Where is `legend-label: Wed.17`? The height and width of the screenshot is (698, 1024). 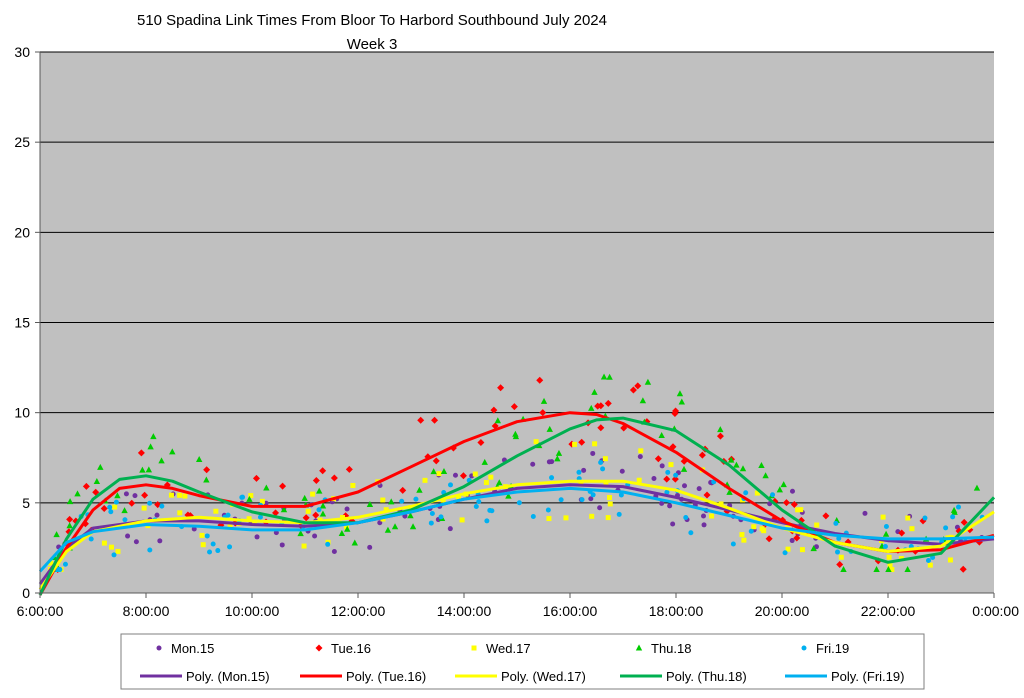 legend-label: Wed.17 is located at coordinates (508, 648).